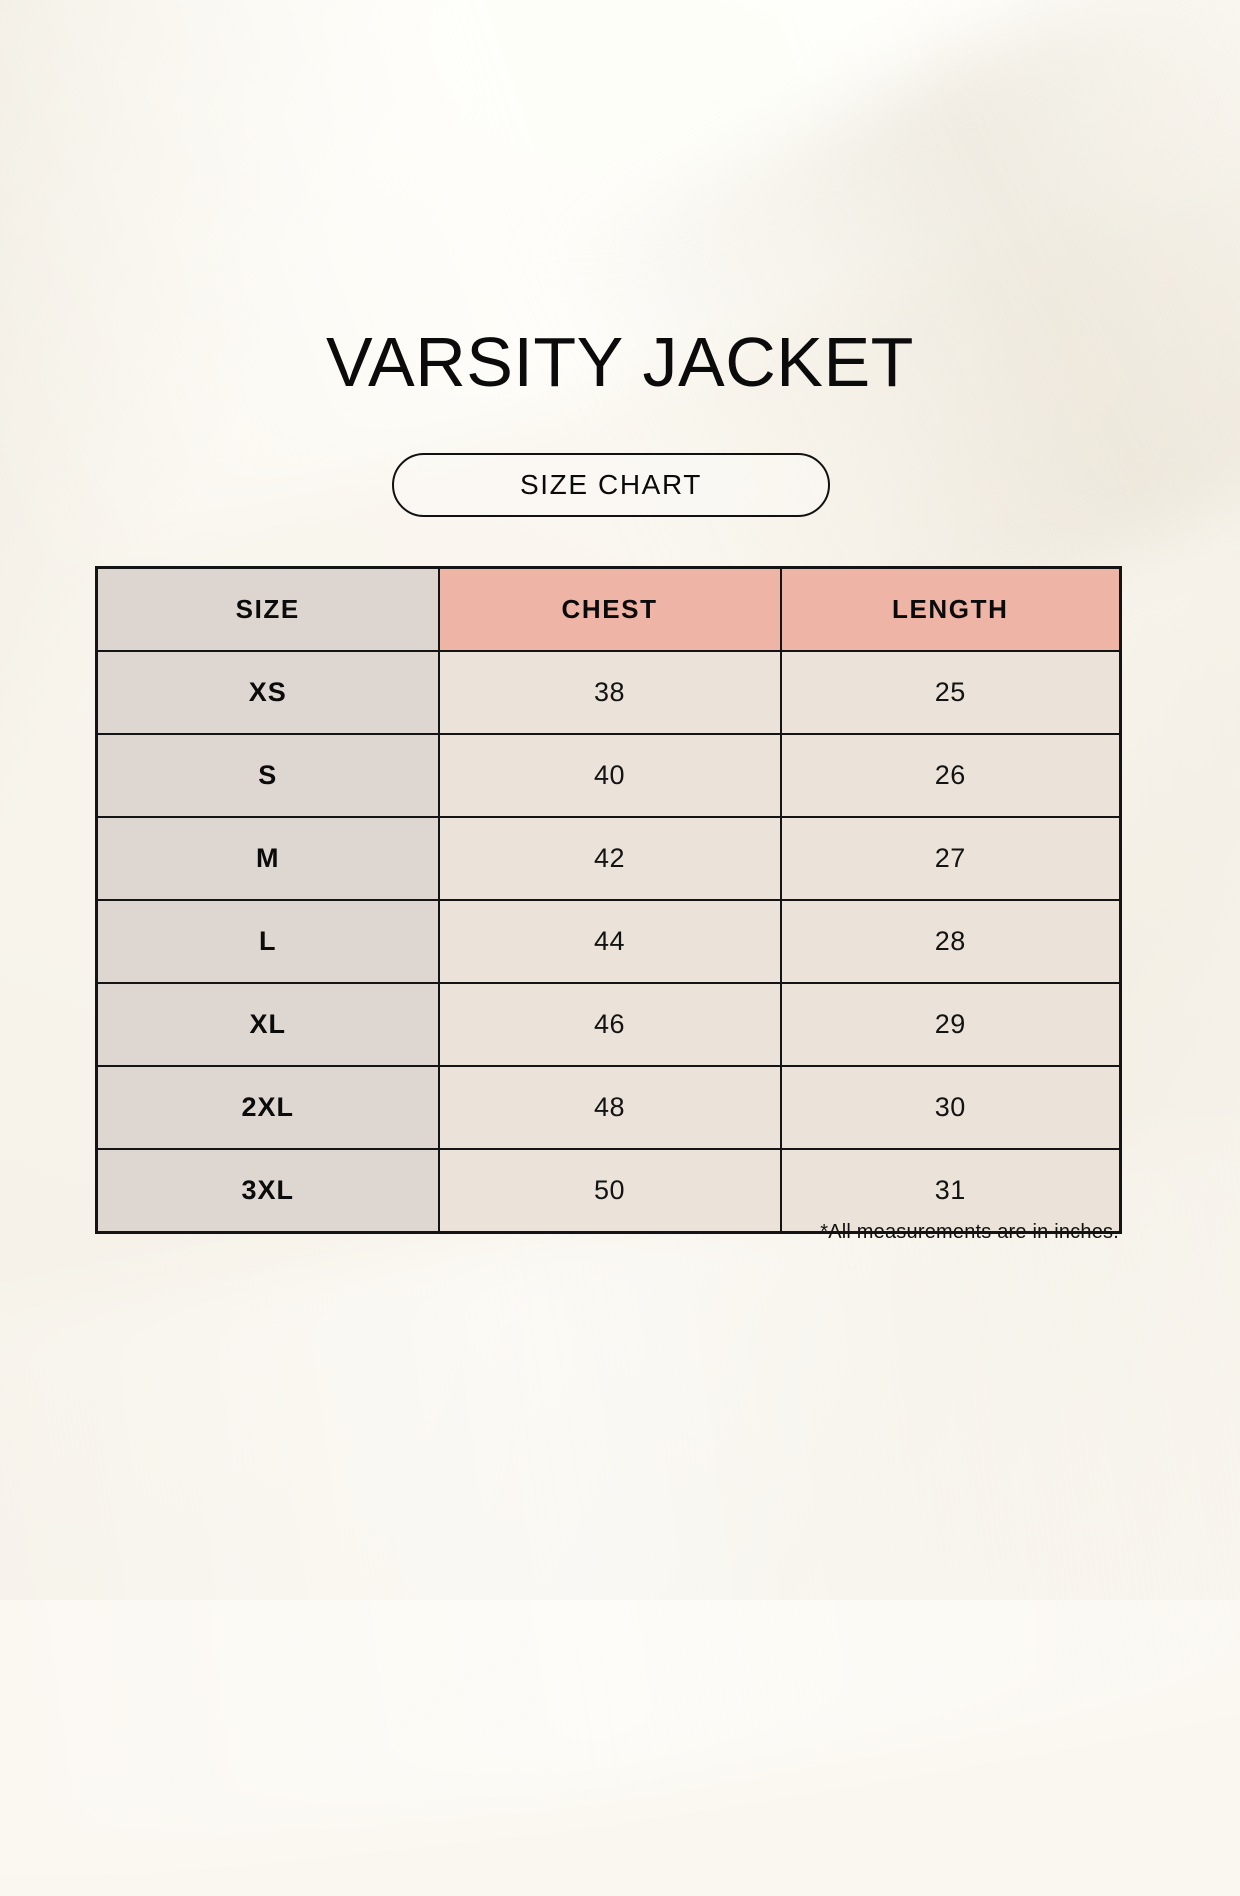  I want to click on size-chart-badge: SIZE CHART, so click(611, 485).